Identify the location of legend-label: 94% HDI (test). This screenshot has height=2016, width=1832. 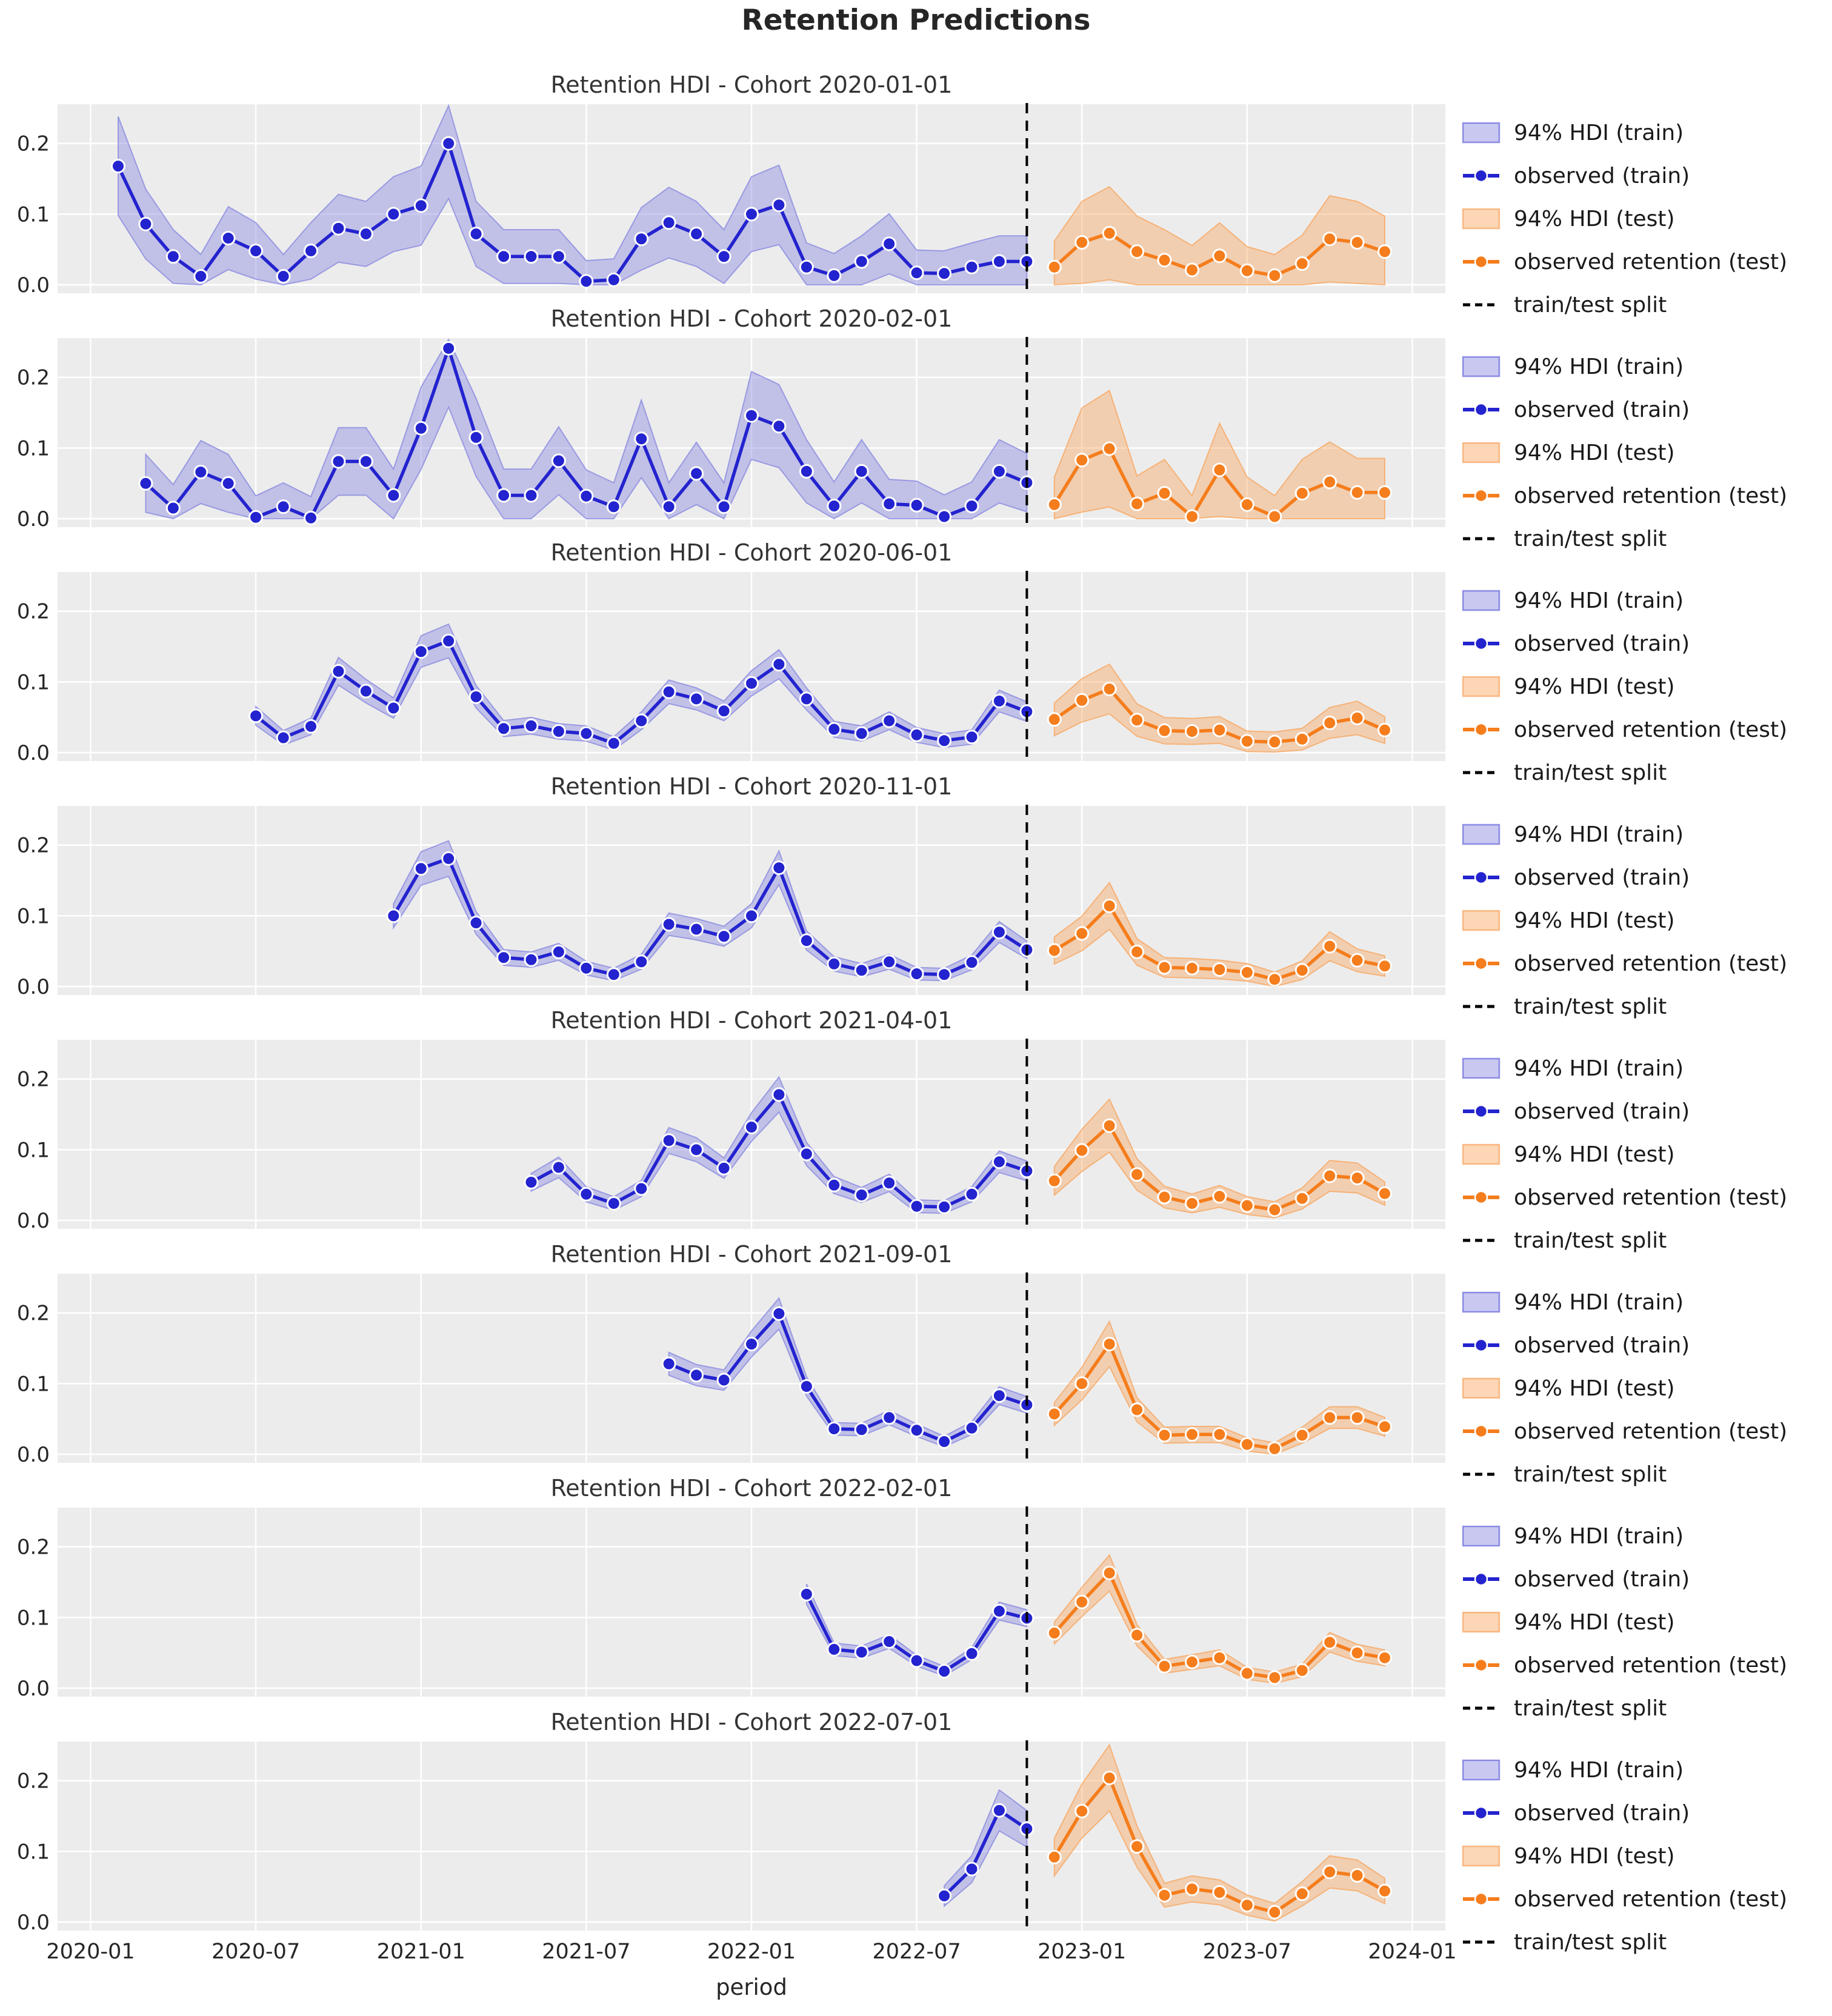
(1594, 1388).